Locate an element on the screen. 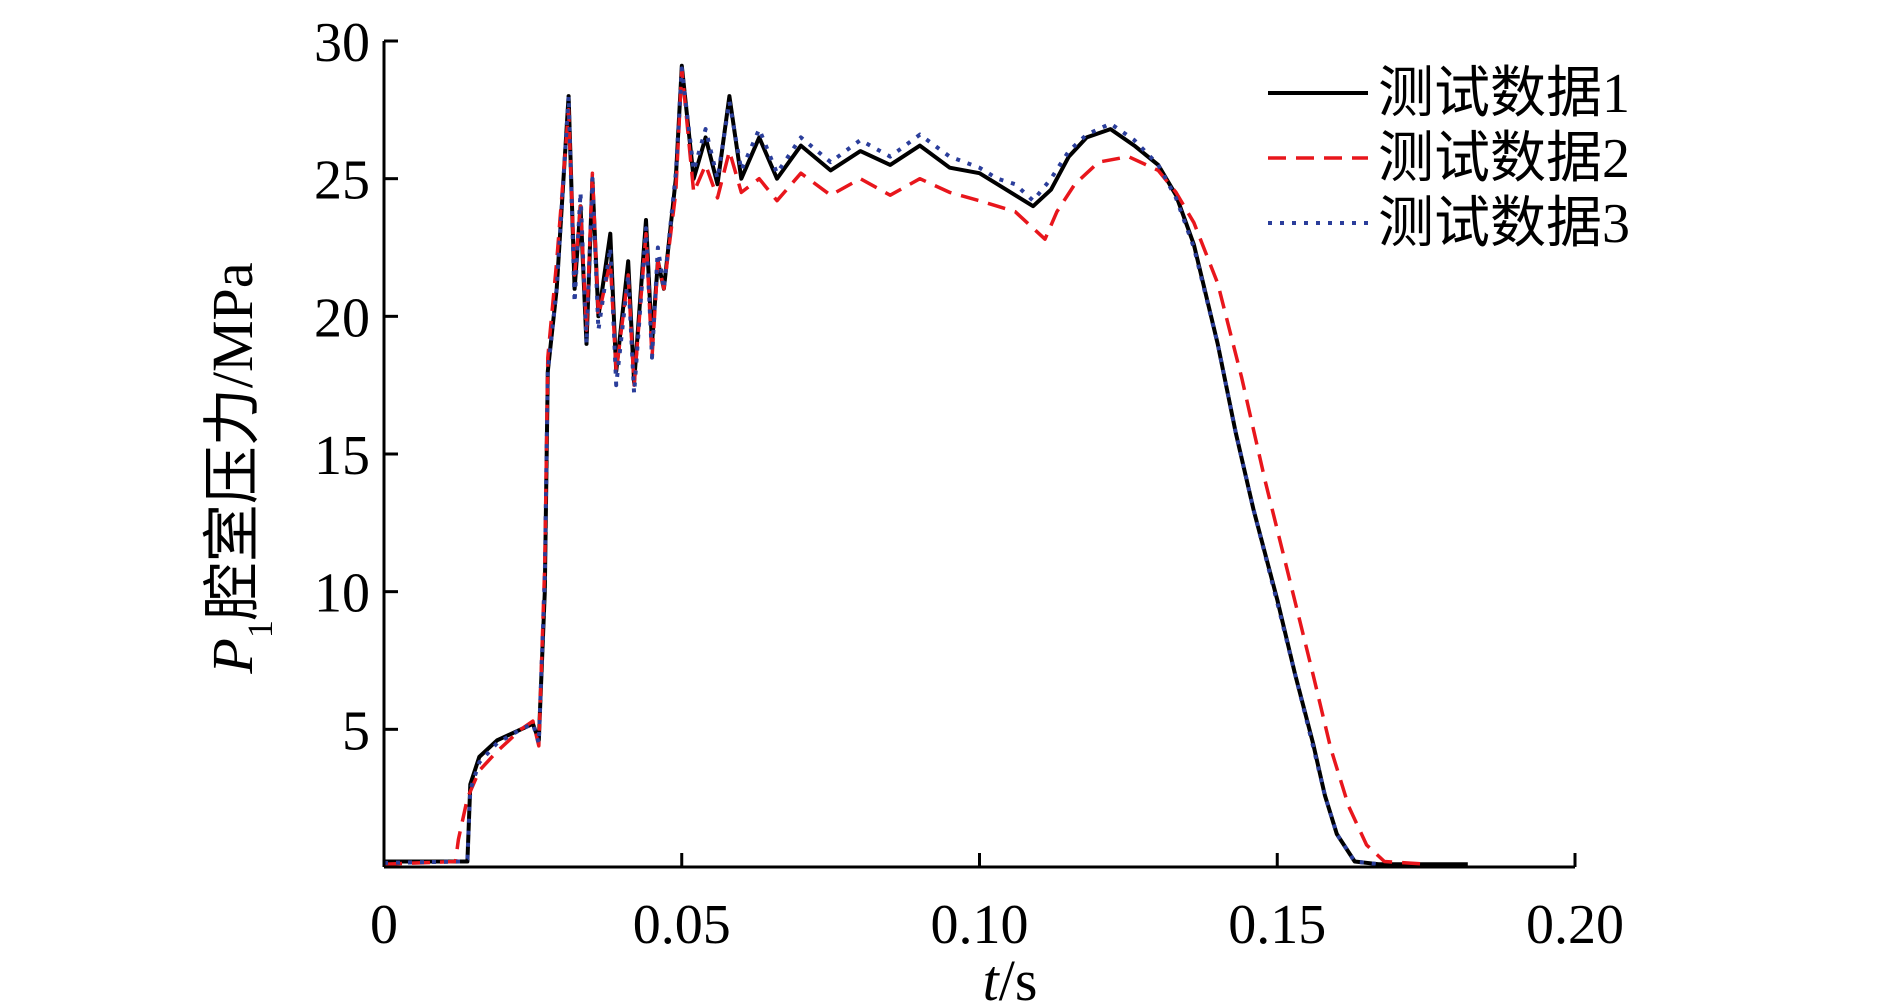 The width and height of the screenshot is (1890, 1006). legend-label-1: 测试数据1 is located at coordinates (1504, 94).